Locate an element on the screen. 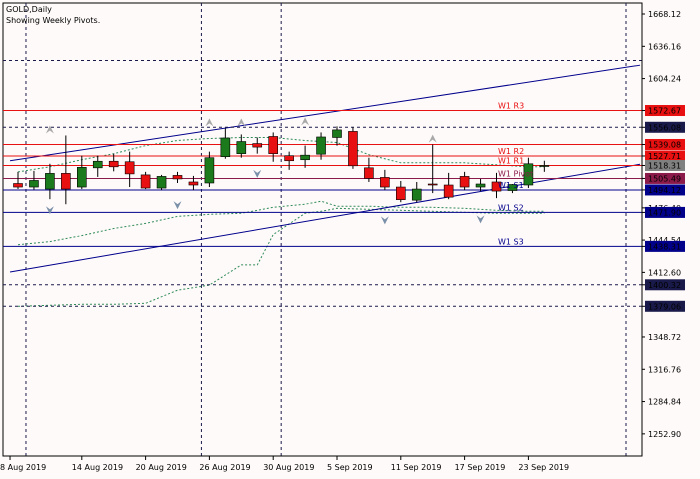 This screenshot has height=479, width=700. envelope-upper-line is located at coordinates (281, 155).